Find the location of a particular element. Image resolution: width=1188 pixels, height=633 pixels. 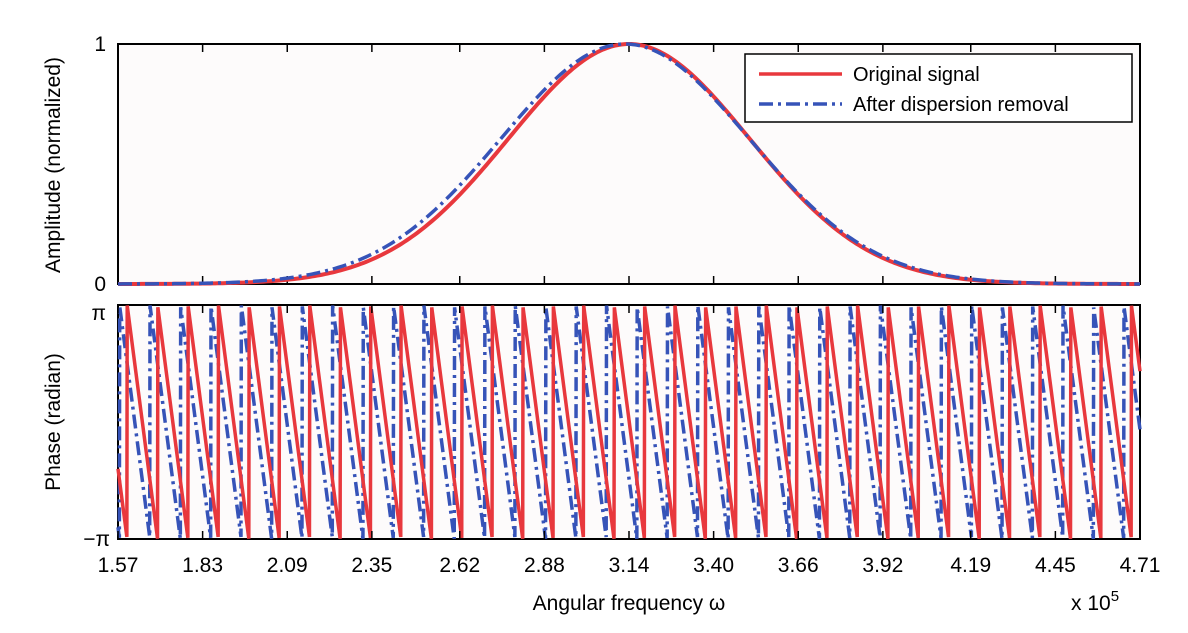

x-tick-label: 3.40 is located at coordinates (713, 565).